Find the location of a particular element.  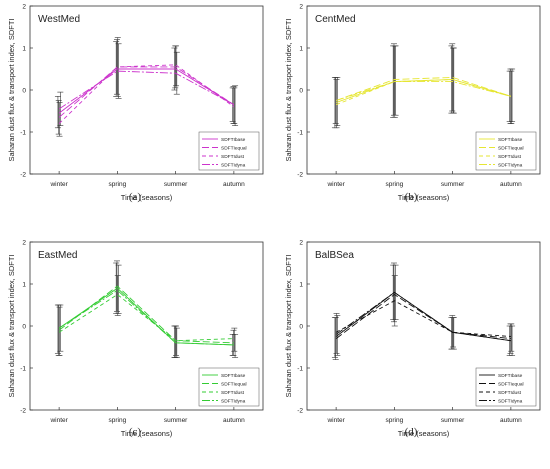

chart-title: WestMed is located at coordinates (59, 19).